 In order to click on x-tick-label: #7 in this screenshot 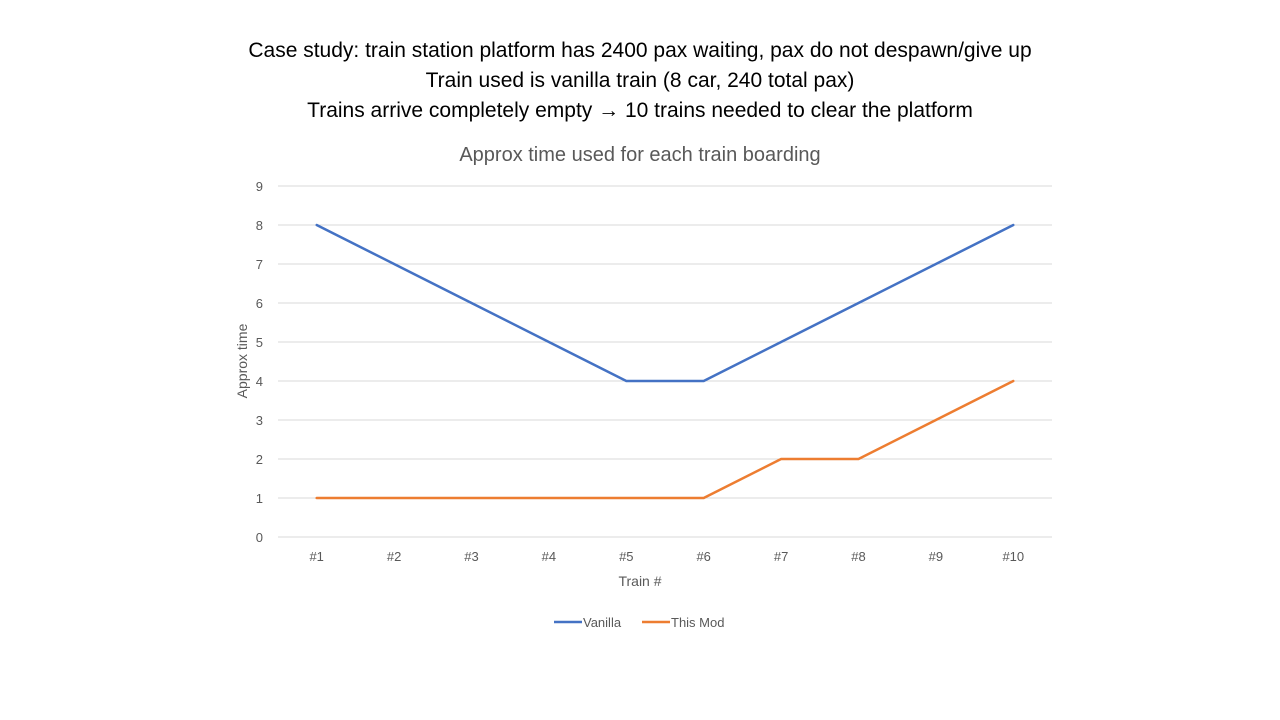, I will do `click(781, 556)`.